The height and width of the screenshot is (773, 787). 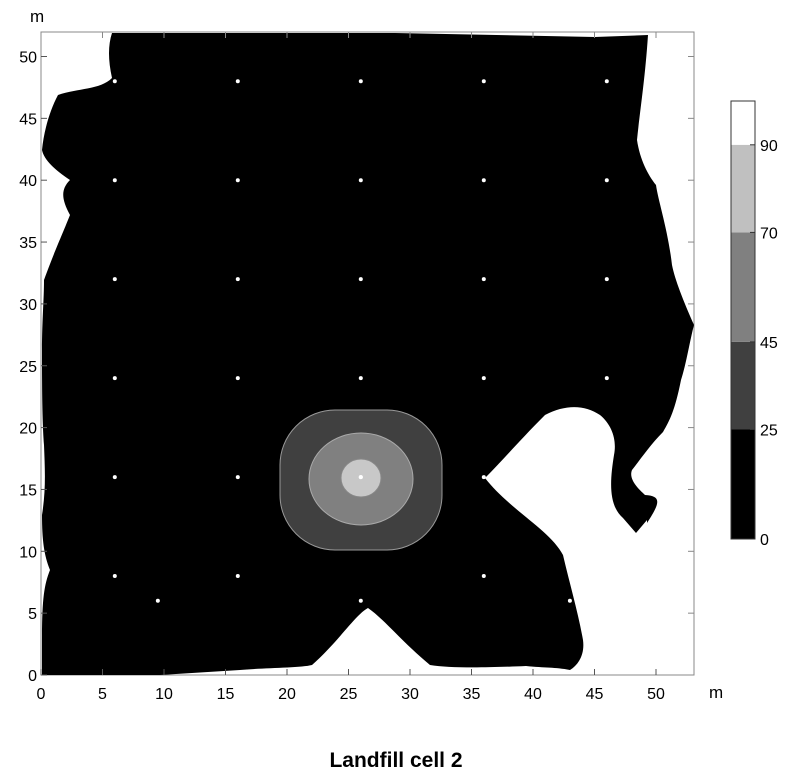 What do you see at coordinates (28, 367) in the screenshot?
I see `y-tick-label: 25` at bounding box center [28, 367].